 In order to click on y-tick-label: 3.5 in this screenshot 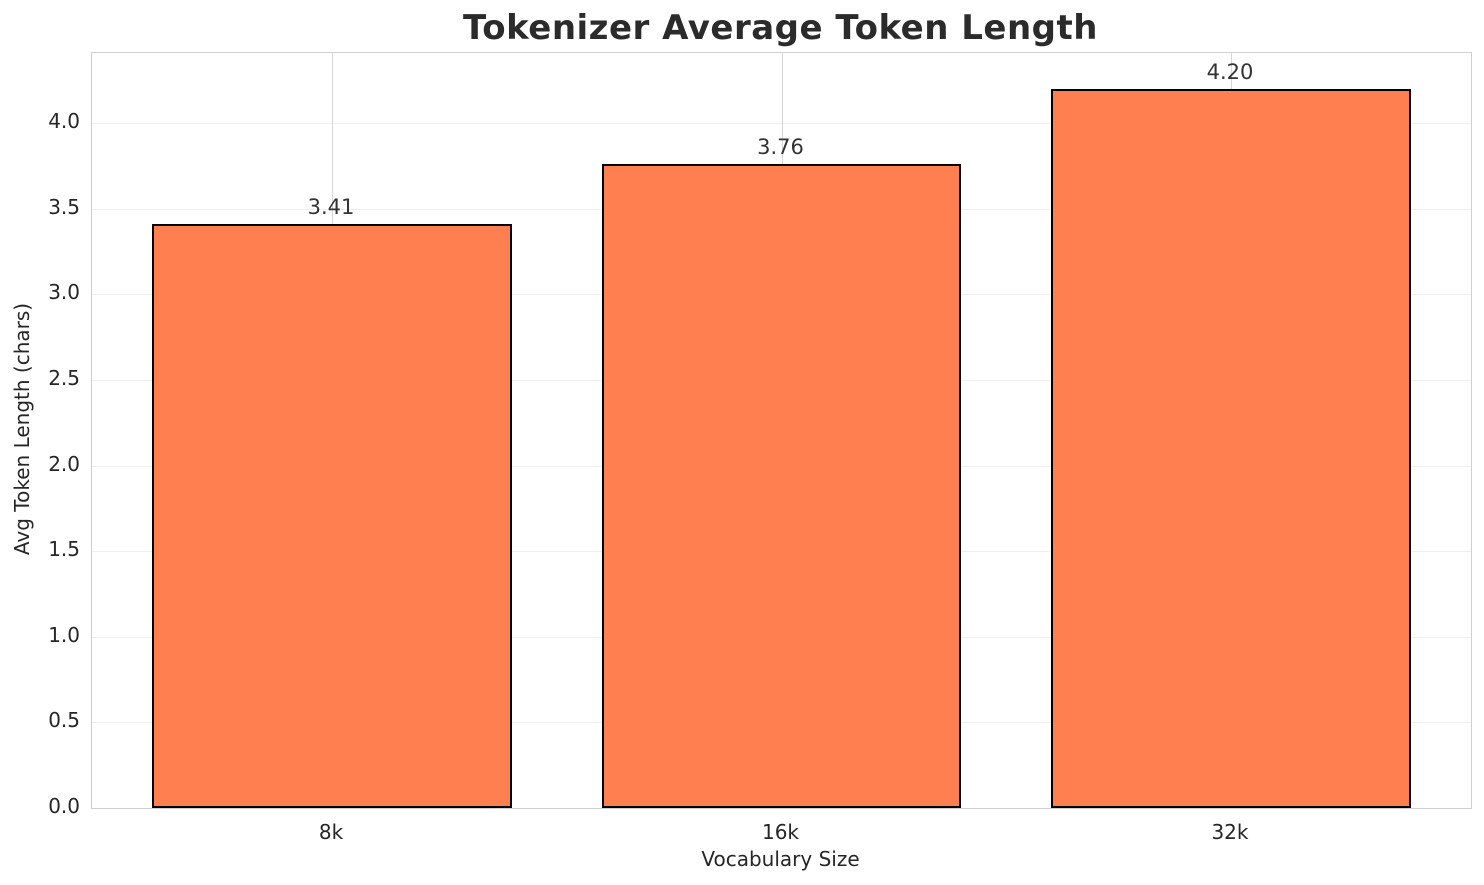, I will do `click(64, 206)`.